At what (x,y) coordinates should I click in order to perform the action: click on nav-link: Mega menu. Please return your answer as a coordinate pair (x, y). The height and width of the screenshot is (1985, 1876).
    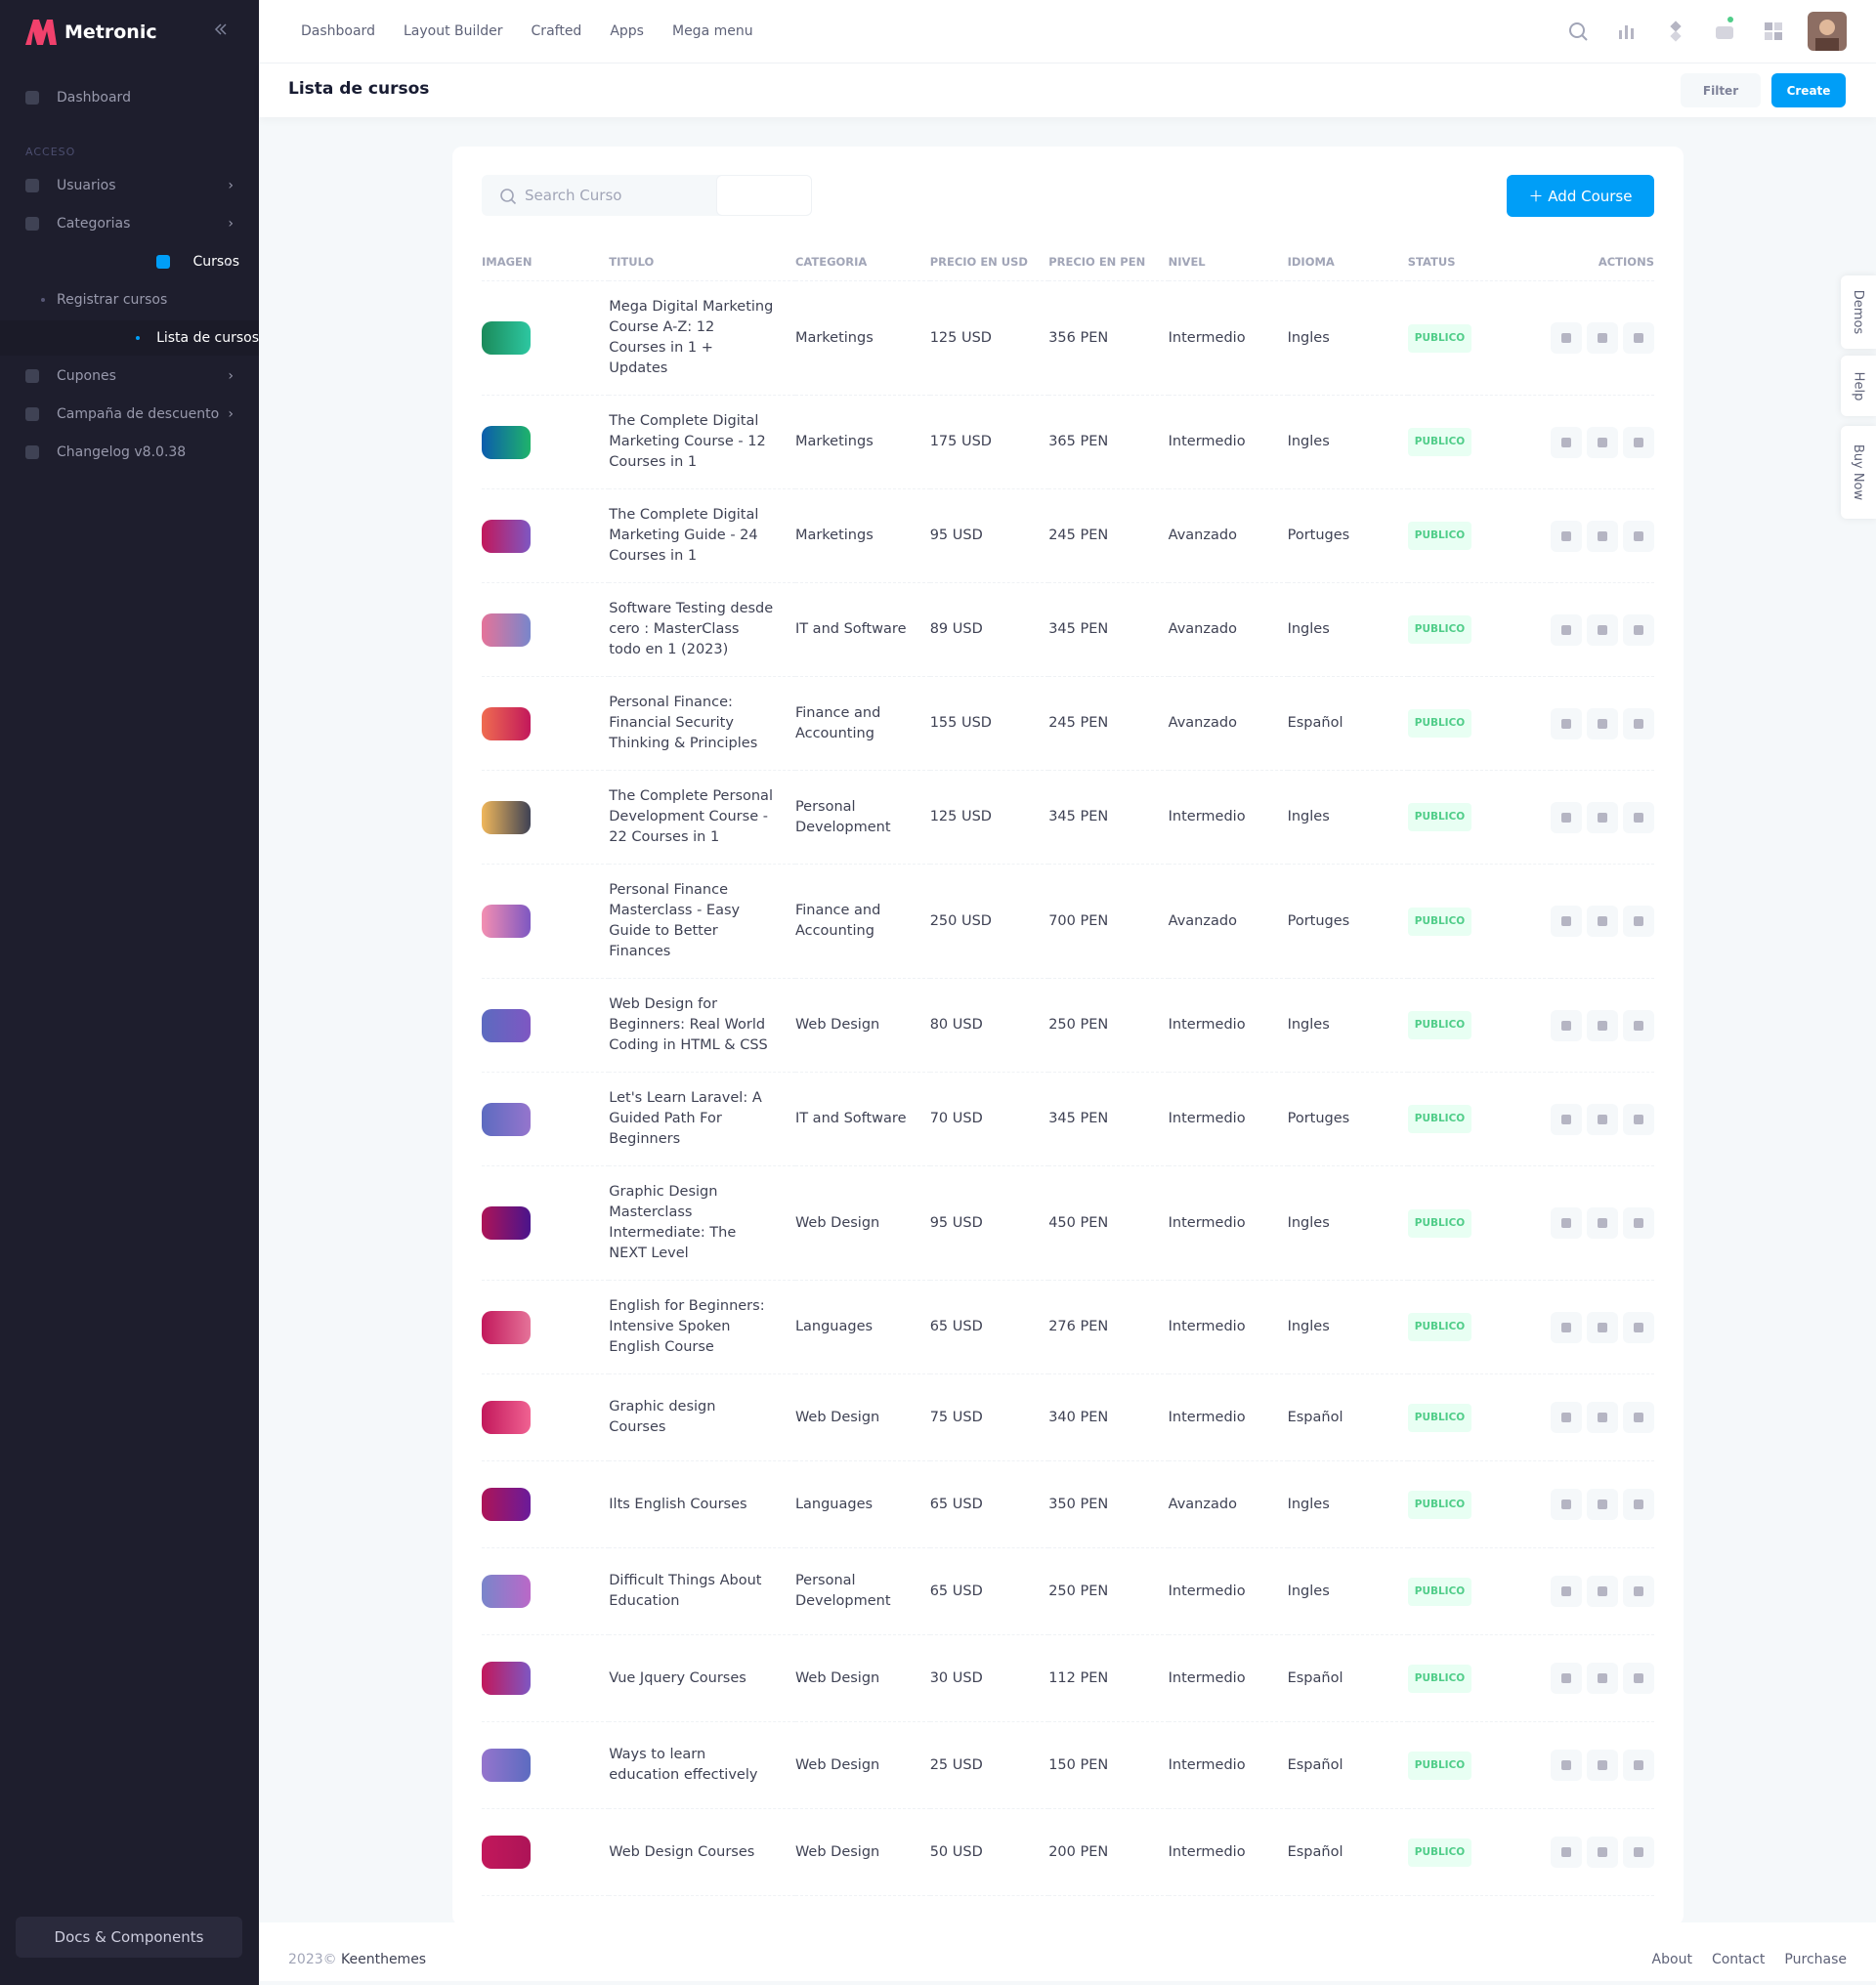
    Looking at the image, I should click on (712, 31).